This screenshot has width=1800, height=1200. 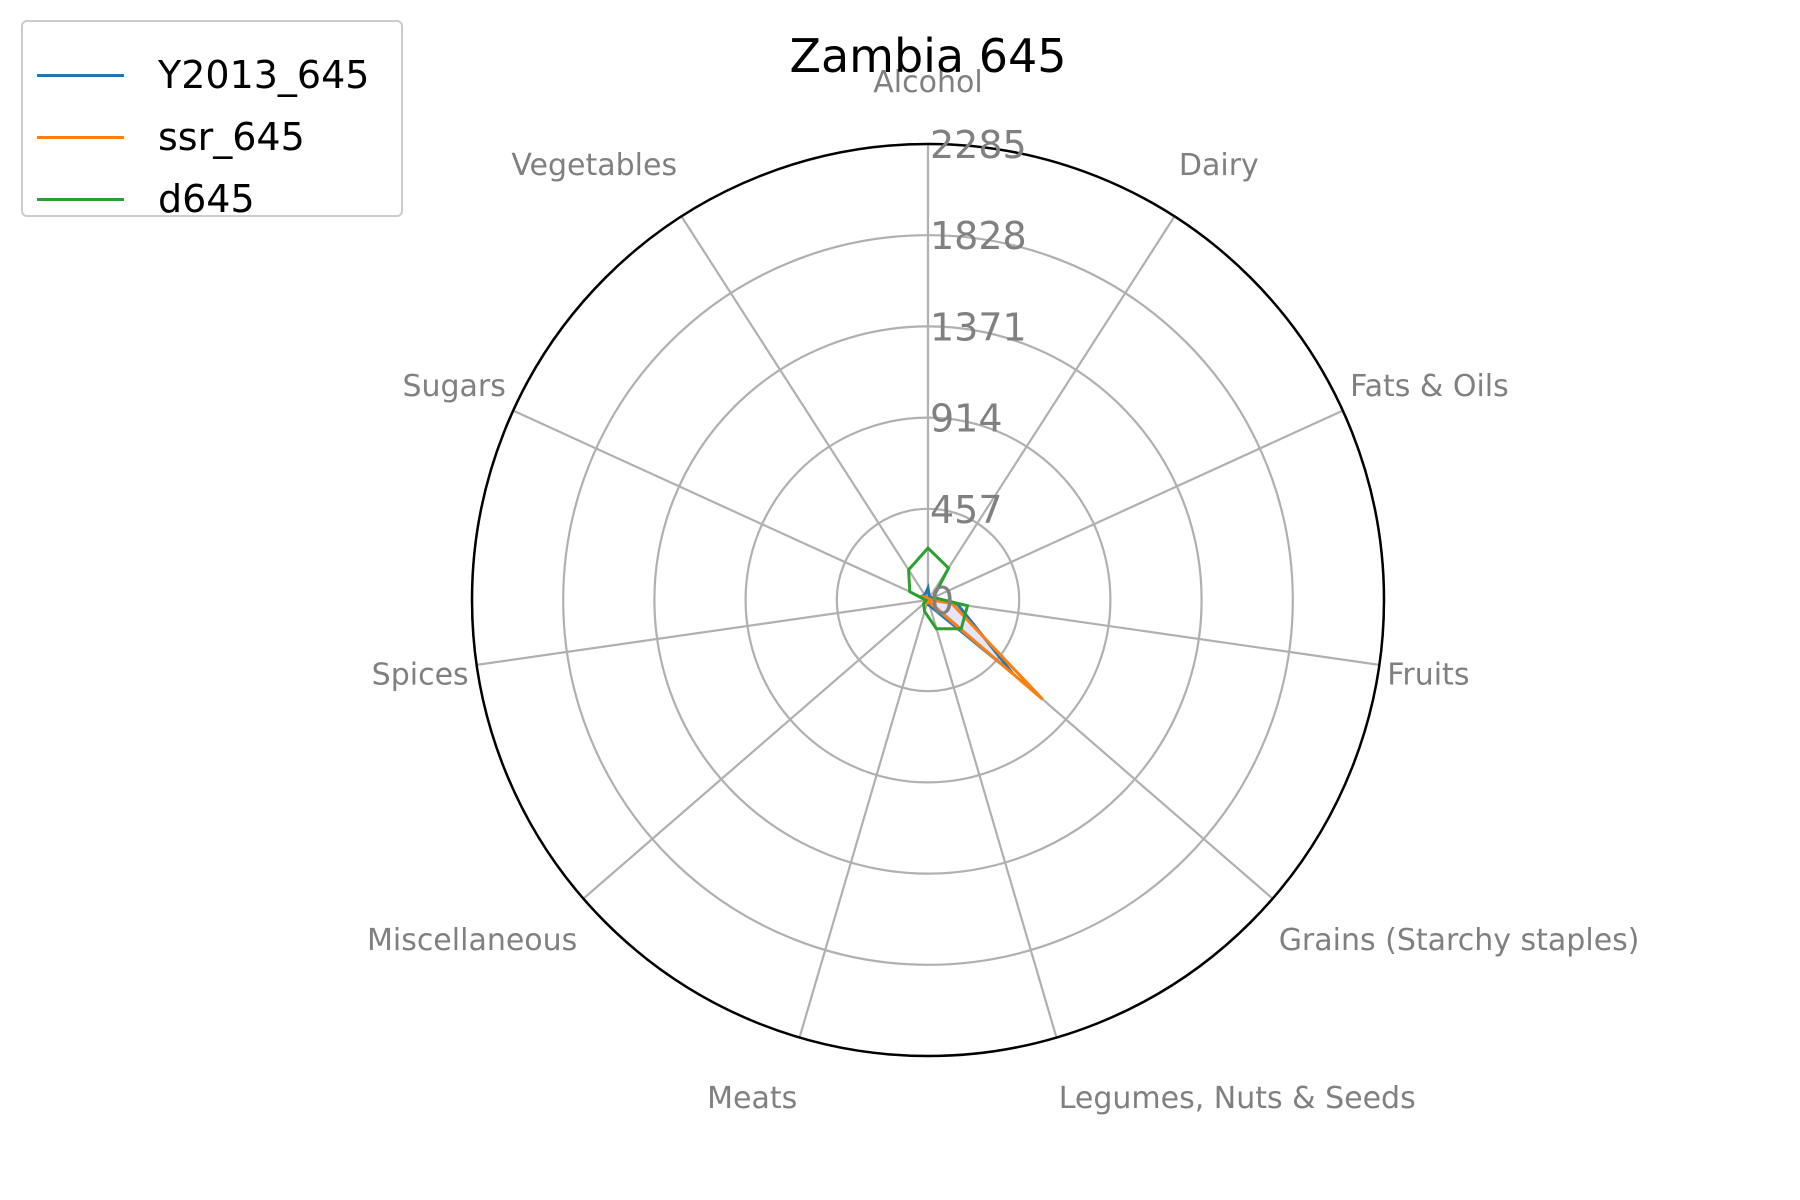 I want to click on category-label-spices: Spices, so click(x=420, y=675).